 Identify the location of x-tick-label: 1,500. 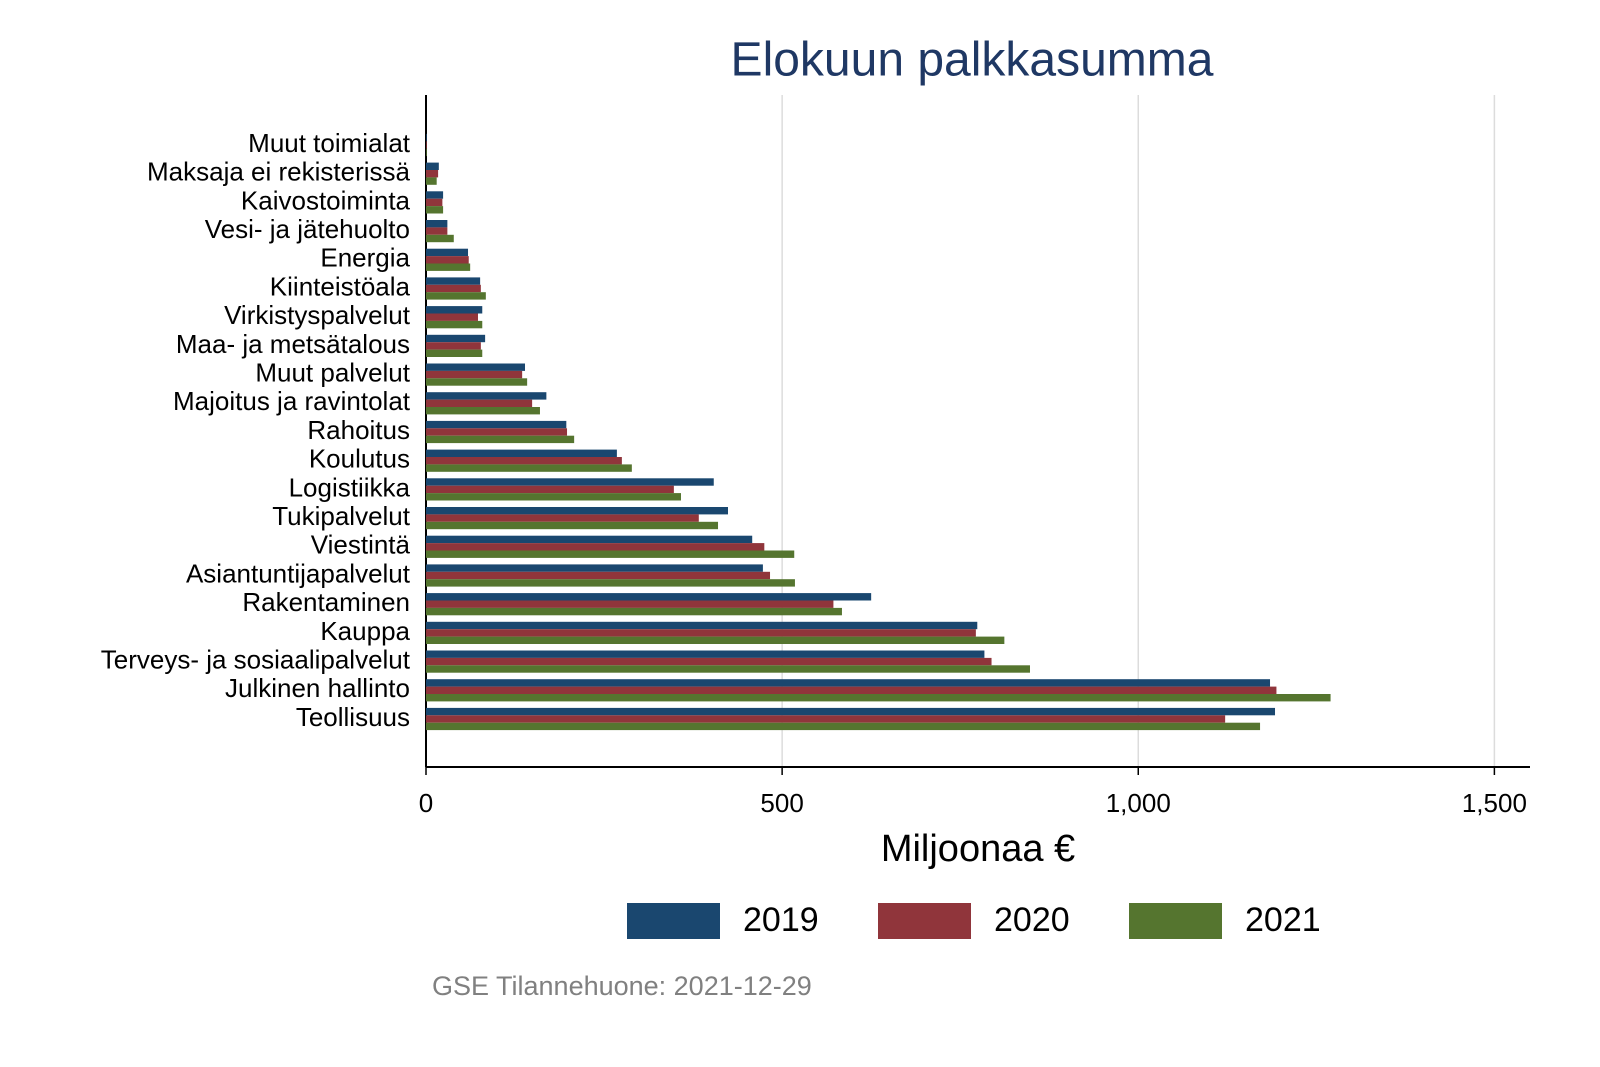
(1494, 803).